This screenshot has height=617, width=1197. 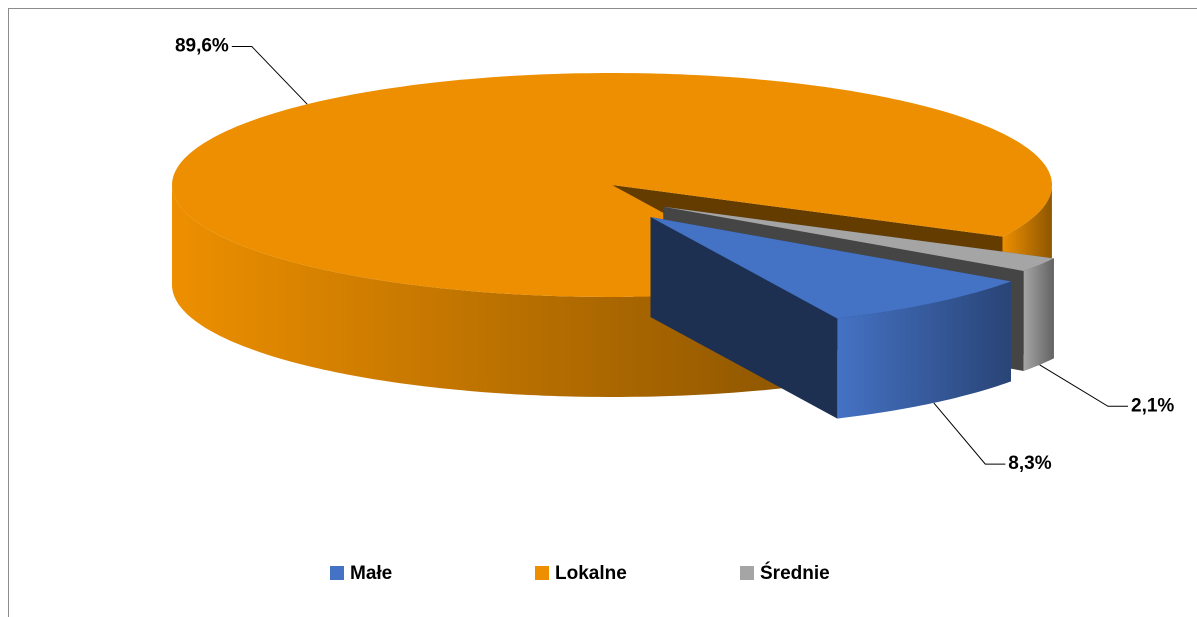 What do you see at coordinates (1152, 405) in the screenshot?
I see `data-label: 2,1%` at bounding box center [1152, 405].